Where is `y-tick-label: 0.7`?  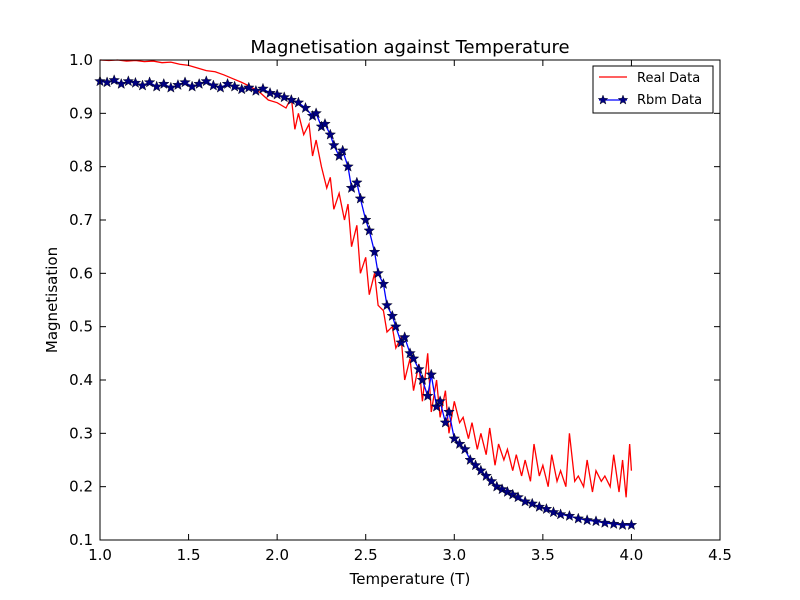
y-tick-label: 0.7 is located at coordinates (81, 220).